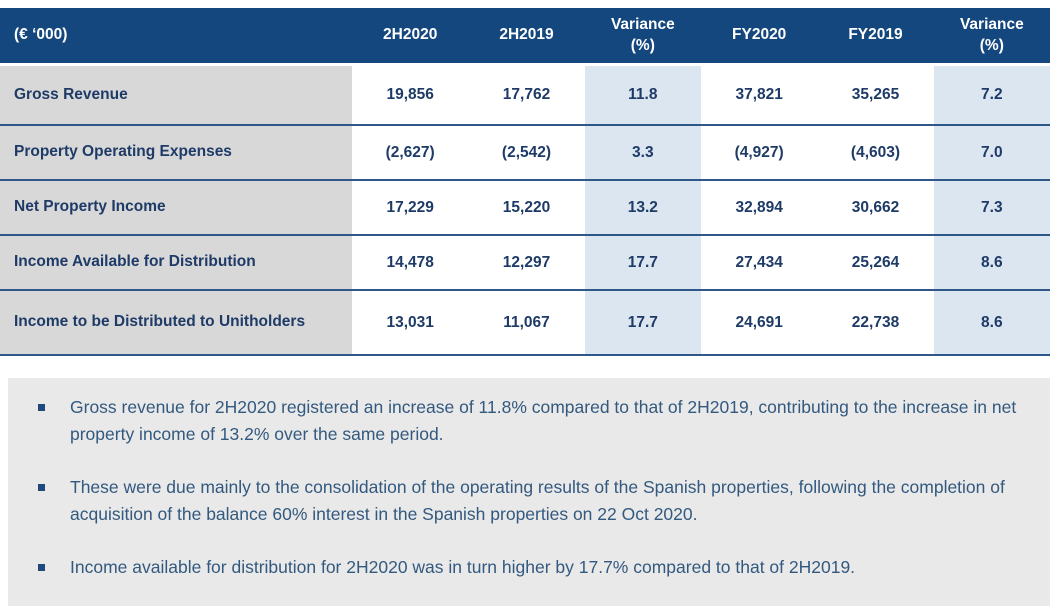 Image resolution: width=1055 pixels, height=606 pixels. Describe the element at coordinates (176, 35) in the screenshot. I see `header-unit-label: (€ ‘000)` at that location.